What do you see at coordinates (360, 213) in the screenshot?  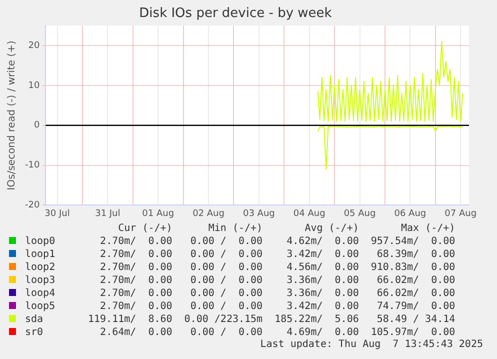 I see `x-tick-label: 05 Aug` at bounding box center [360, 213].